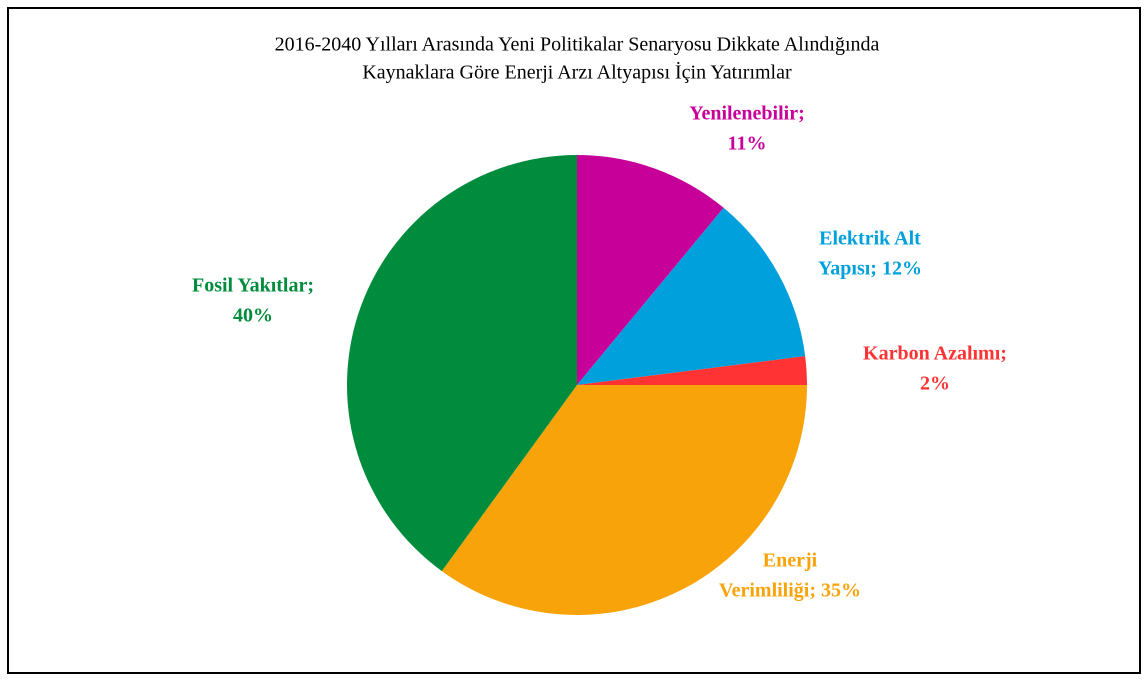 The image size is (1148, 681). What do you see at coordinates (747, 144) in the screenshot?
I see `data-label: 11%` at bounding box center [747, 144].